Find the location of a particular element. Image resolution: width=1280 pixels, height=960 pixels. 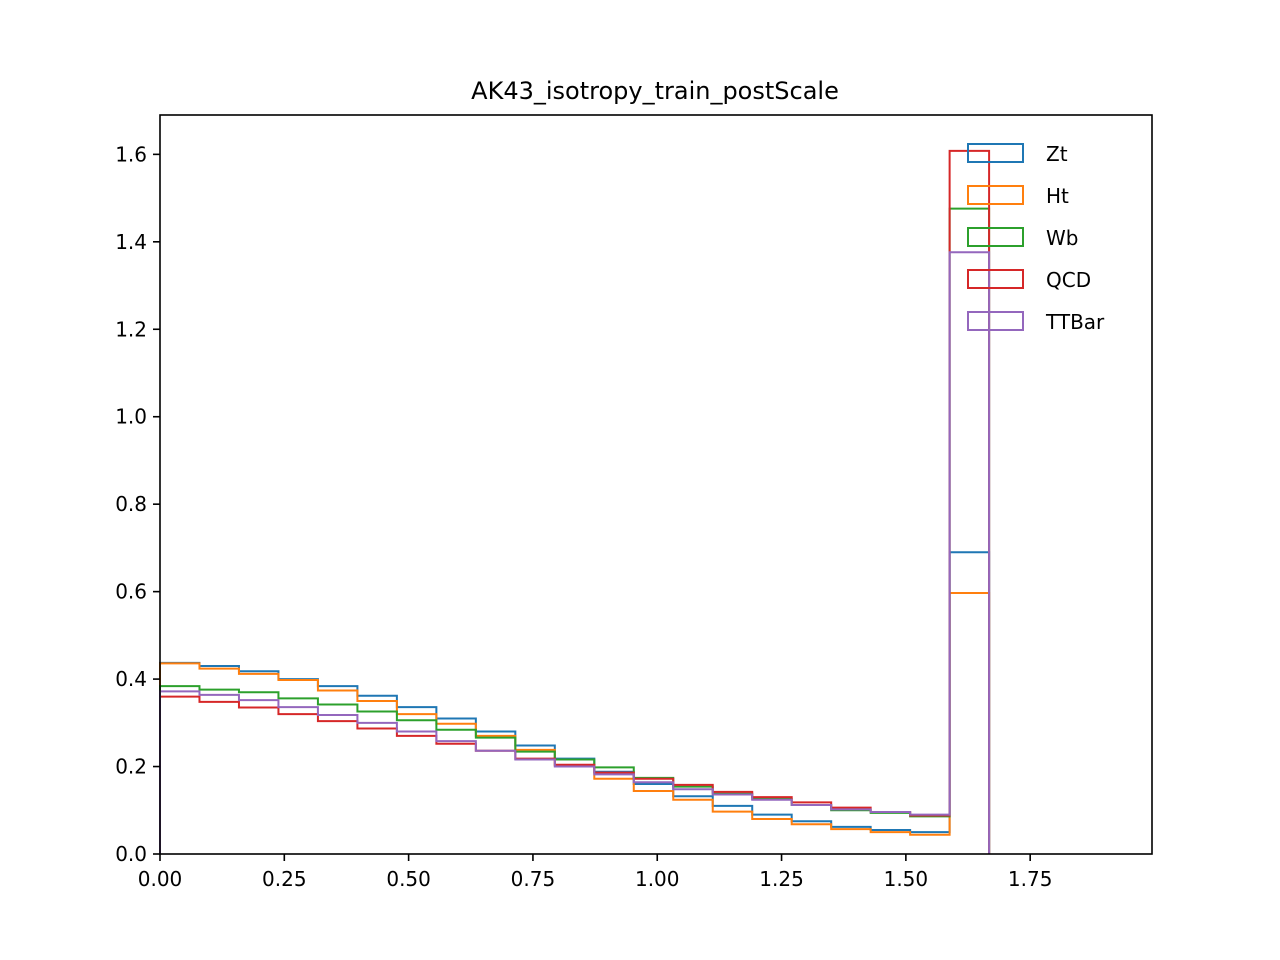

x-tick-label: 0.50 is located at coordinates (408, 879).